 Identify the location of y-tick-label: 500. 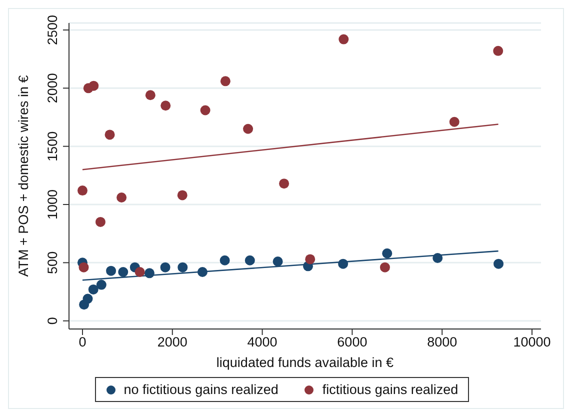
(52, 262).